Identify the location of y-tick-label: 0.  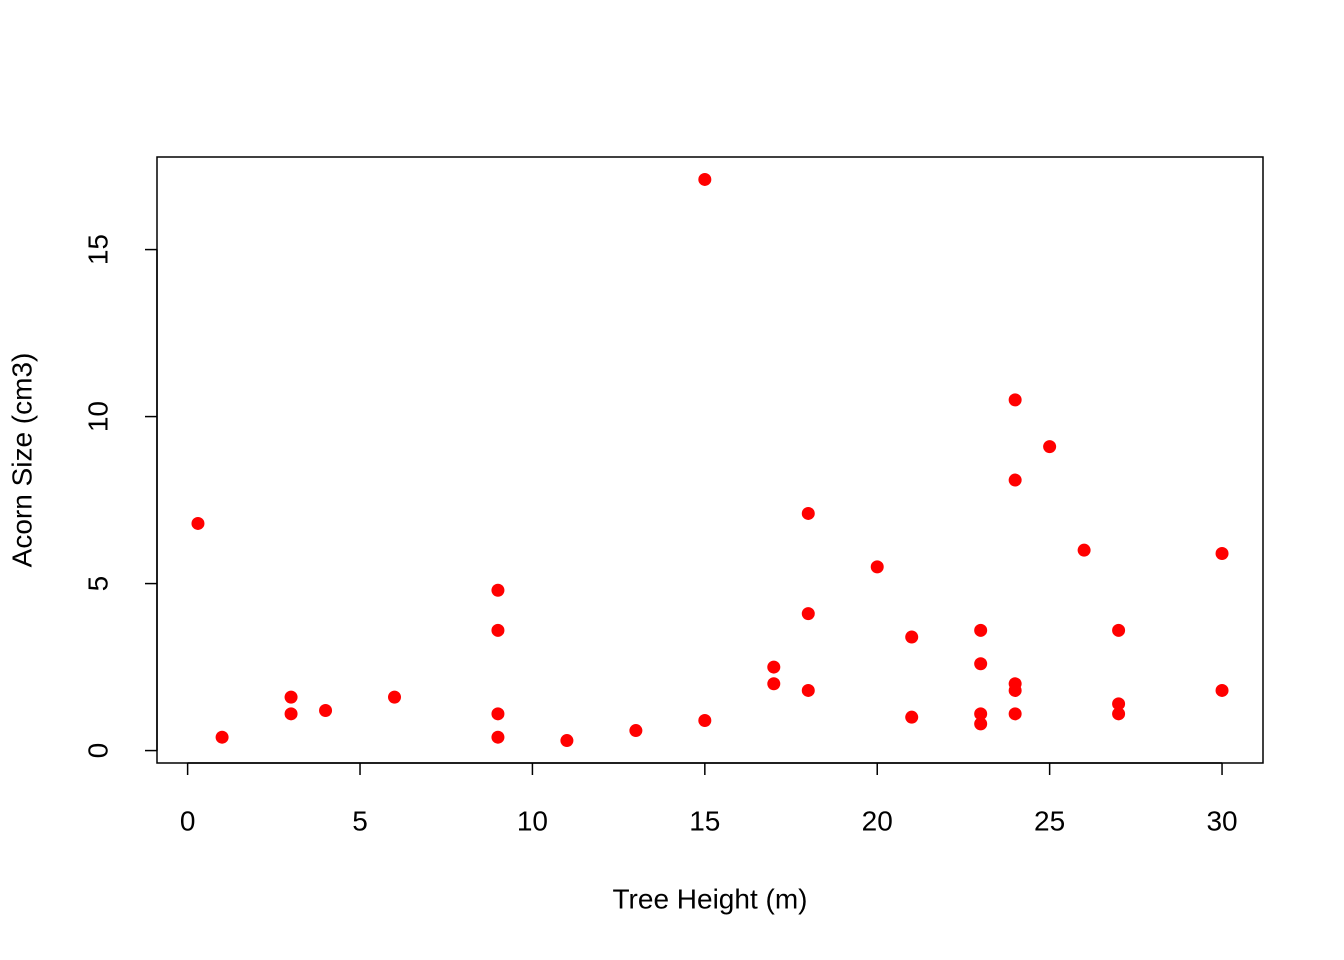
(97, 751).